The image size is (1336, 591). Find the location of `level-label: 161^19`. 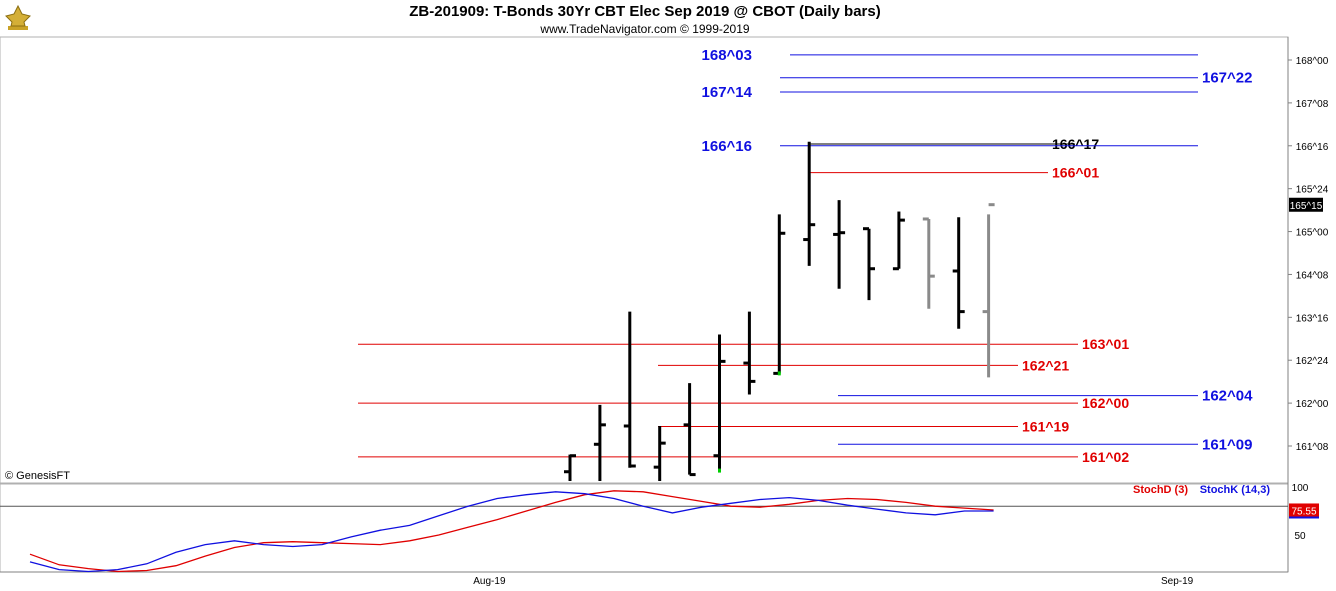

level-label: 161^19 is located at coordinates (1045, 427).